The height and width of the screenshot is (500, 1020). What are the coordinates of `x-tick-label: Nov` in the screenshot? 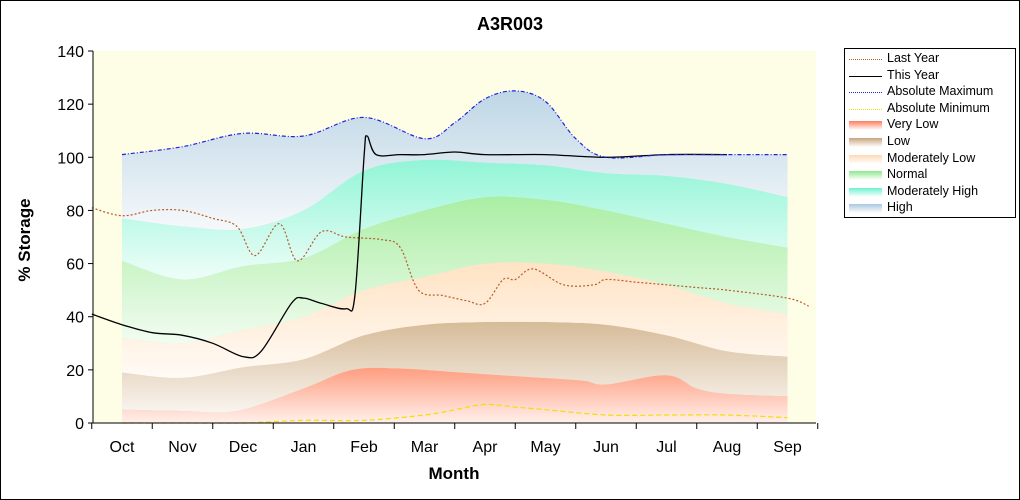 It's located at (182, 447).